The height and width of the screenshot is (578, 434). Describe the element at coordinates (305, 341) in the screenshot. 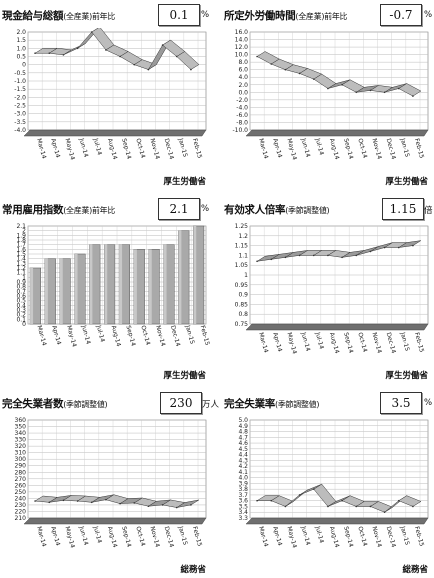

I see `x-tick-label: Jun-14` at that location.